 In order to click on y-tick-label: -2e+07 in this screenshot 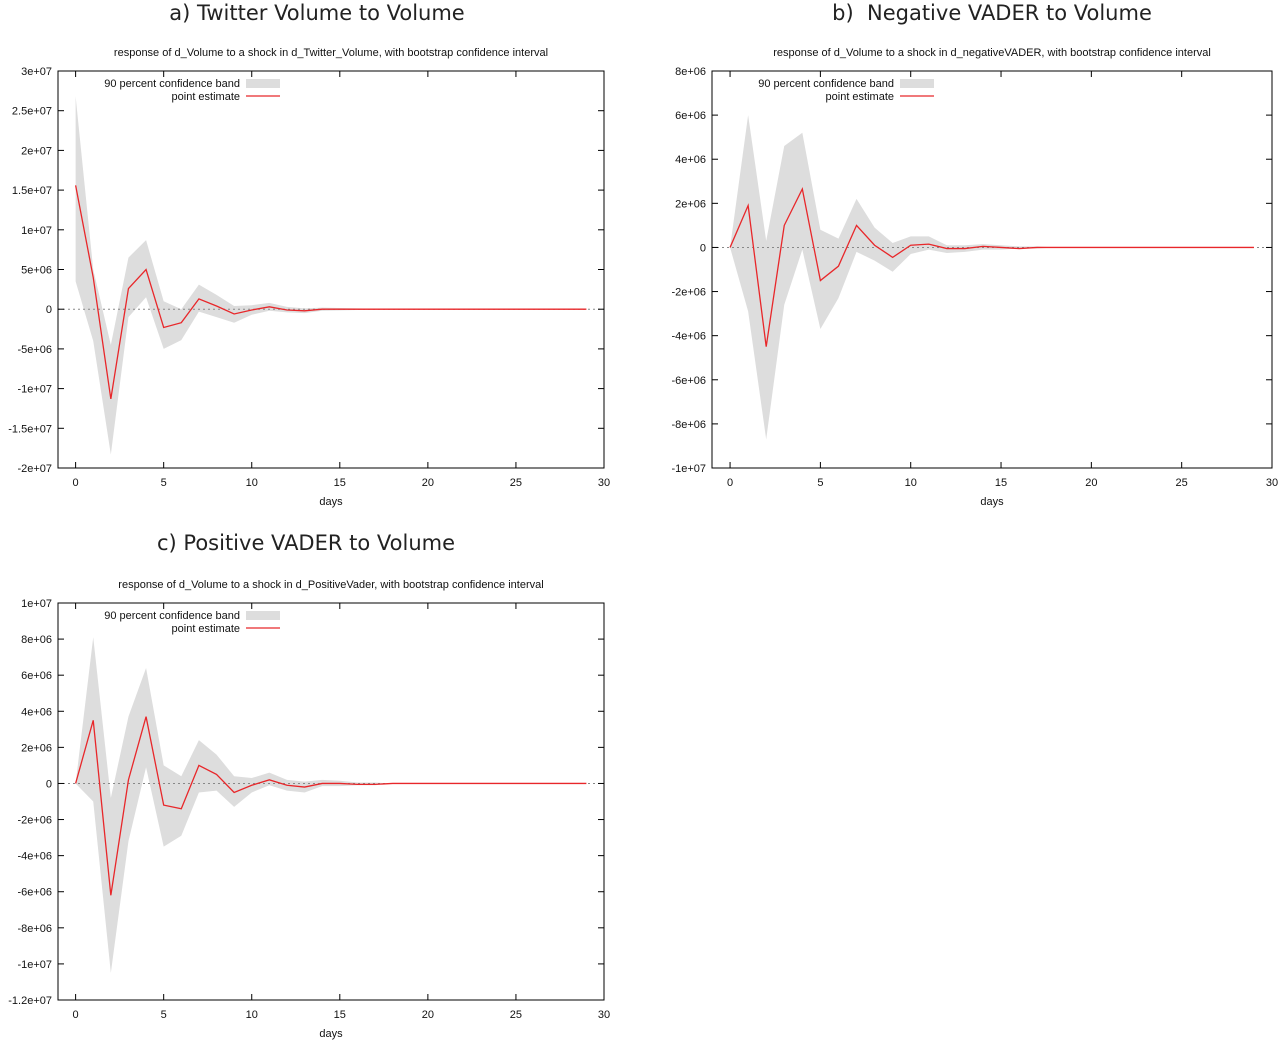, I will do `click(34, 469)`.